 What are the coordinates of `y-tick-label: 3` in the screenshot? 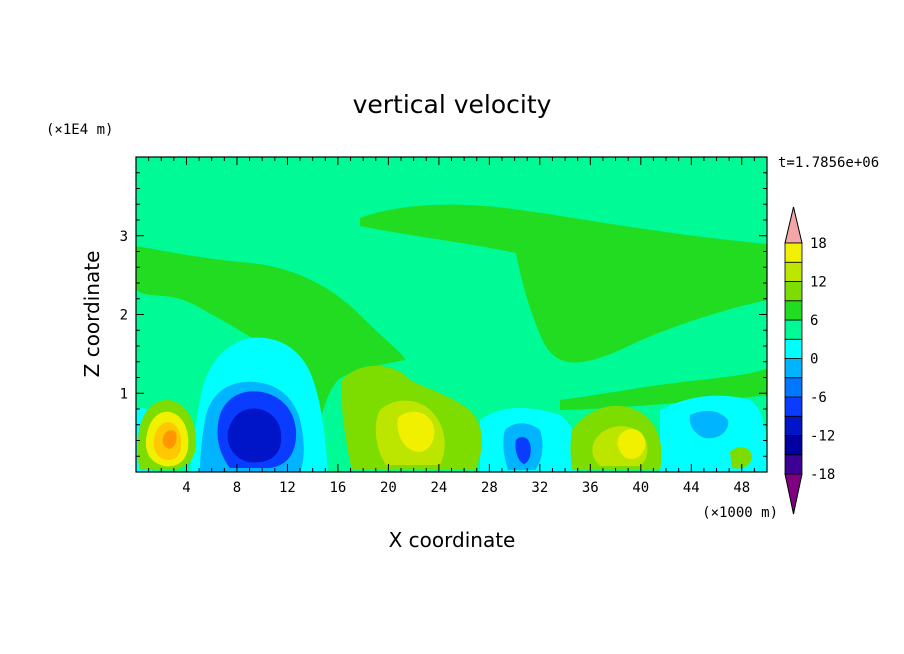 It's located at (124, 237).